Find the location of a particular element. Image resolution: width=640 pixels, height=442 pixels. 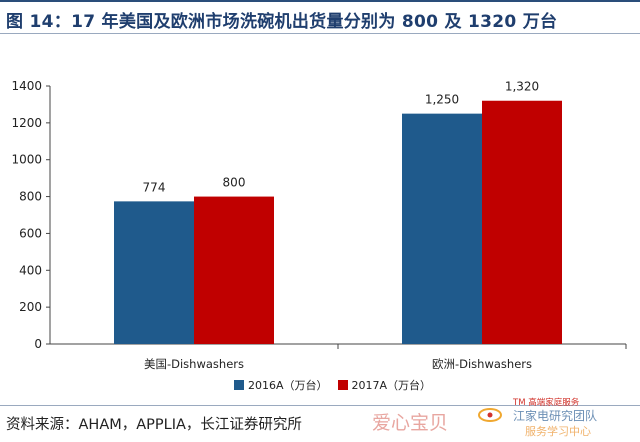

title-bar: 图 14：17 年美国及欧洲市场洗碗机出货量分别为 800 及 1320 万台 is located at coordinates (320, 17).